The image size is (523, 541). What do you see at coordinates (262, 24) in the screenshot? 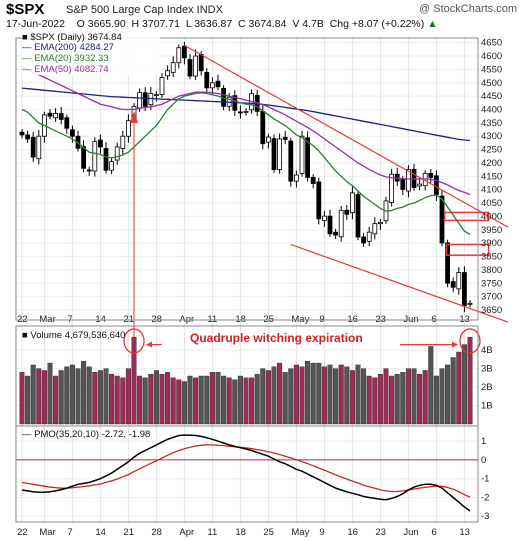
I see `close-value: C 3674.84` at bounding box center [262, 24].